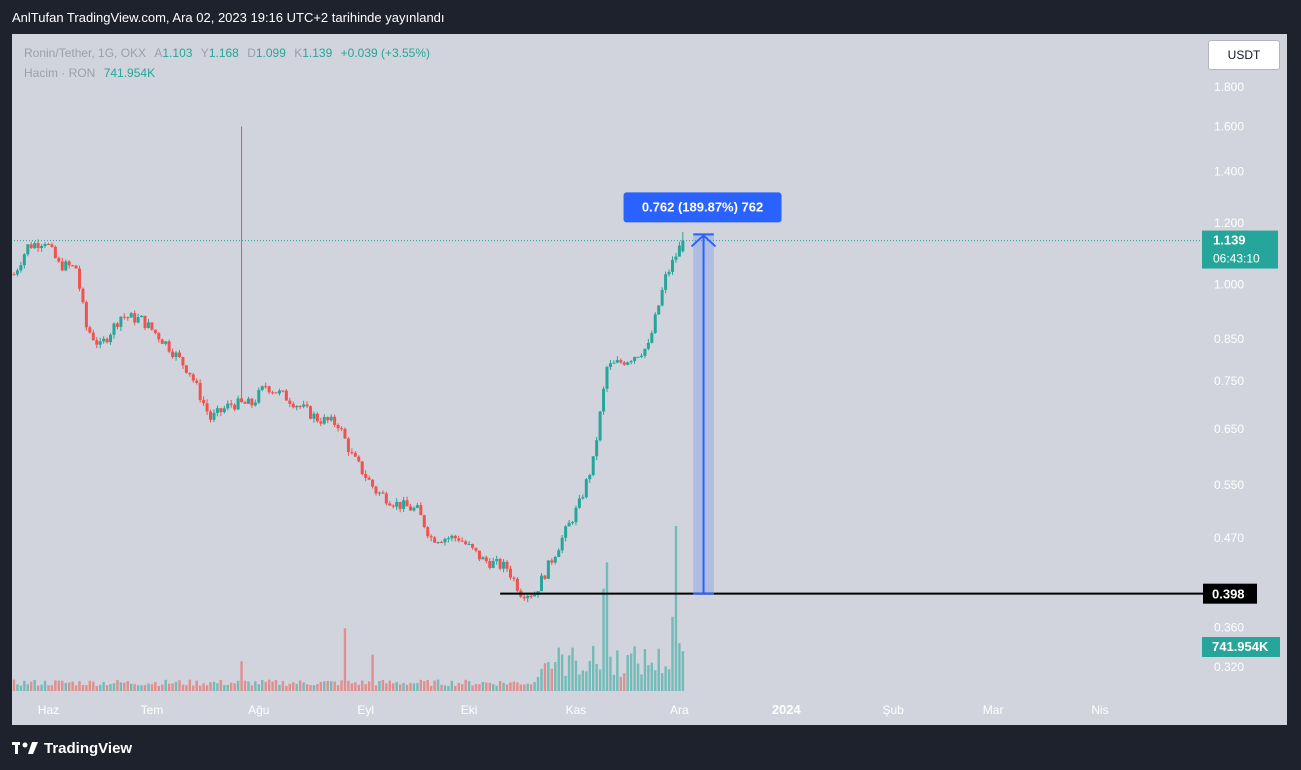  Describe the element at coordinates (25, 747) in the screenshot. I see `tradingview-logo-icon` at that location.